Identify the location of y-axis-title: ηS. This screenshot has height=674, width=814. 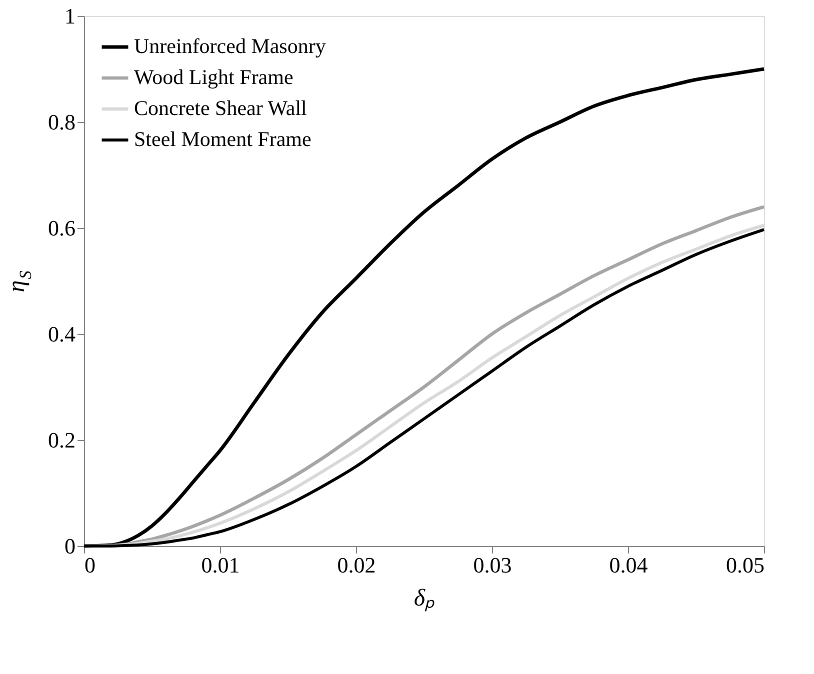
(19, 281).